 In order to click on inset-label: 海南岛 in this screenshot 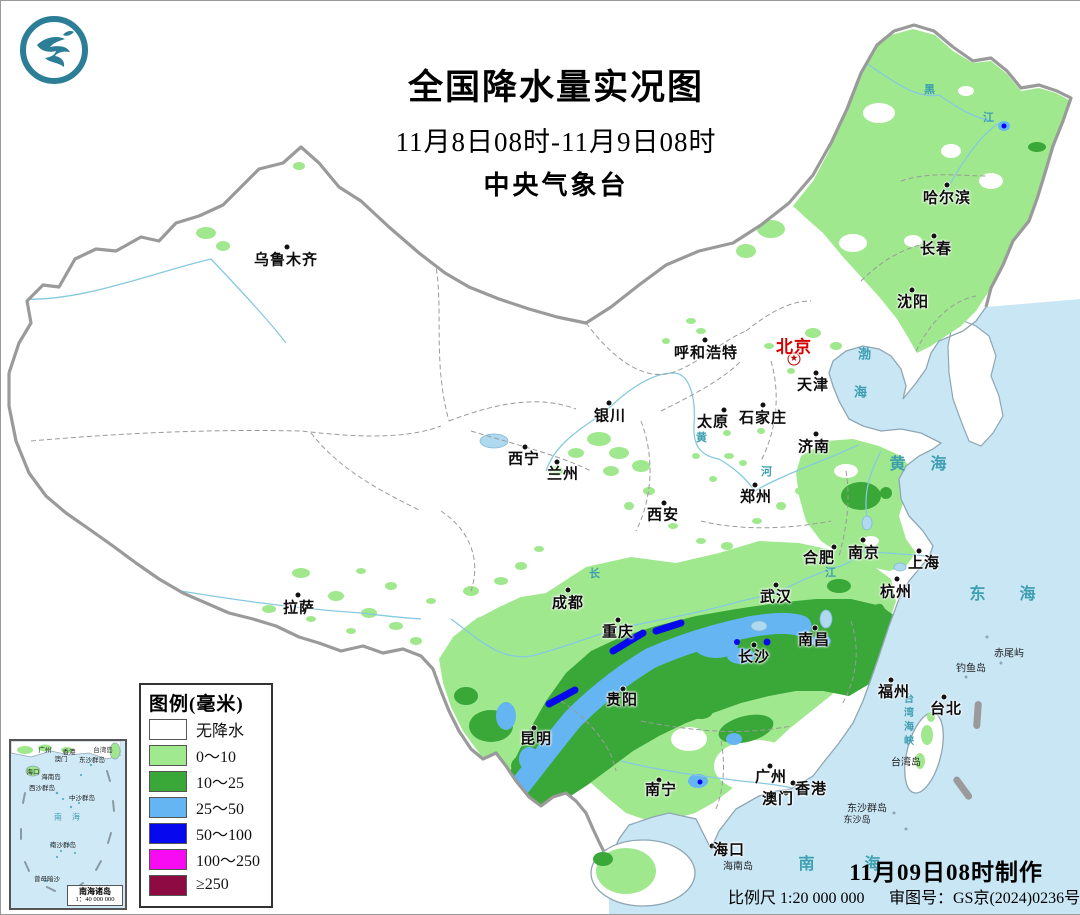, I will do `click(51, 777)`.